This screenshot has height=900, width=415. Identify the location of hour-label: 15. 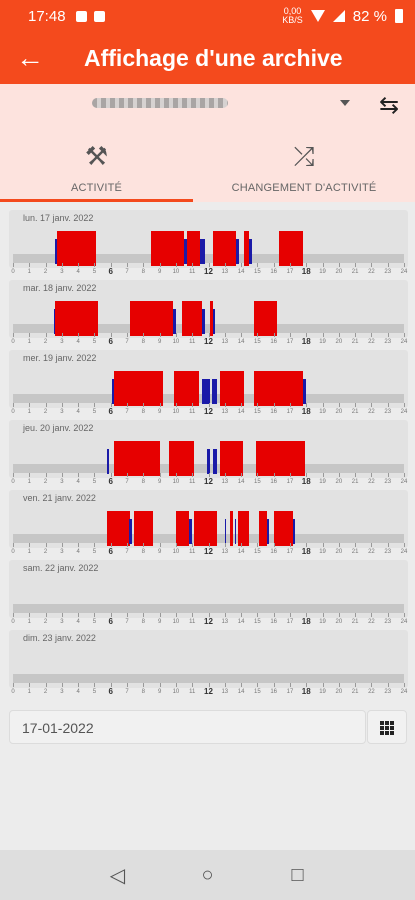
(257, 412).